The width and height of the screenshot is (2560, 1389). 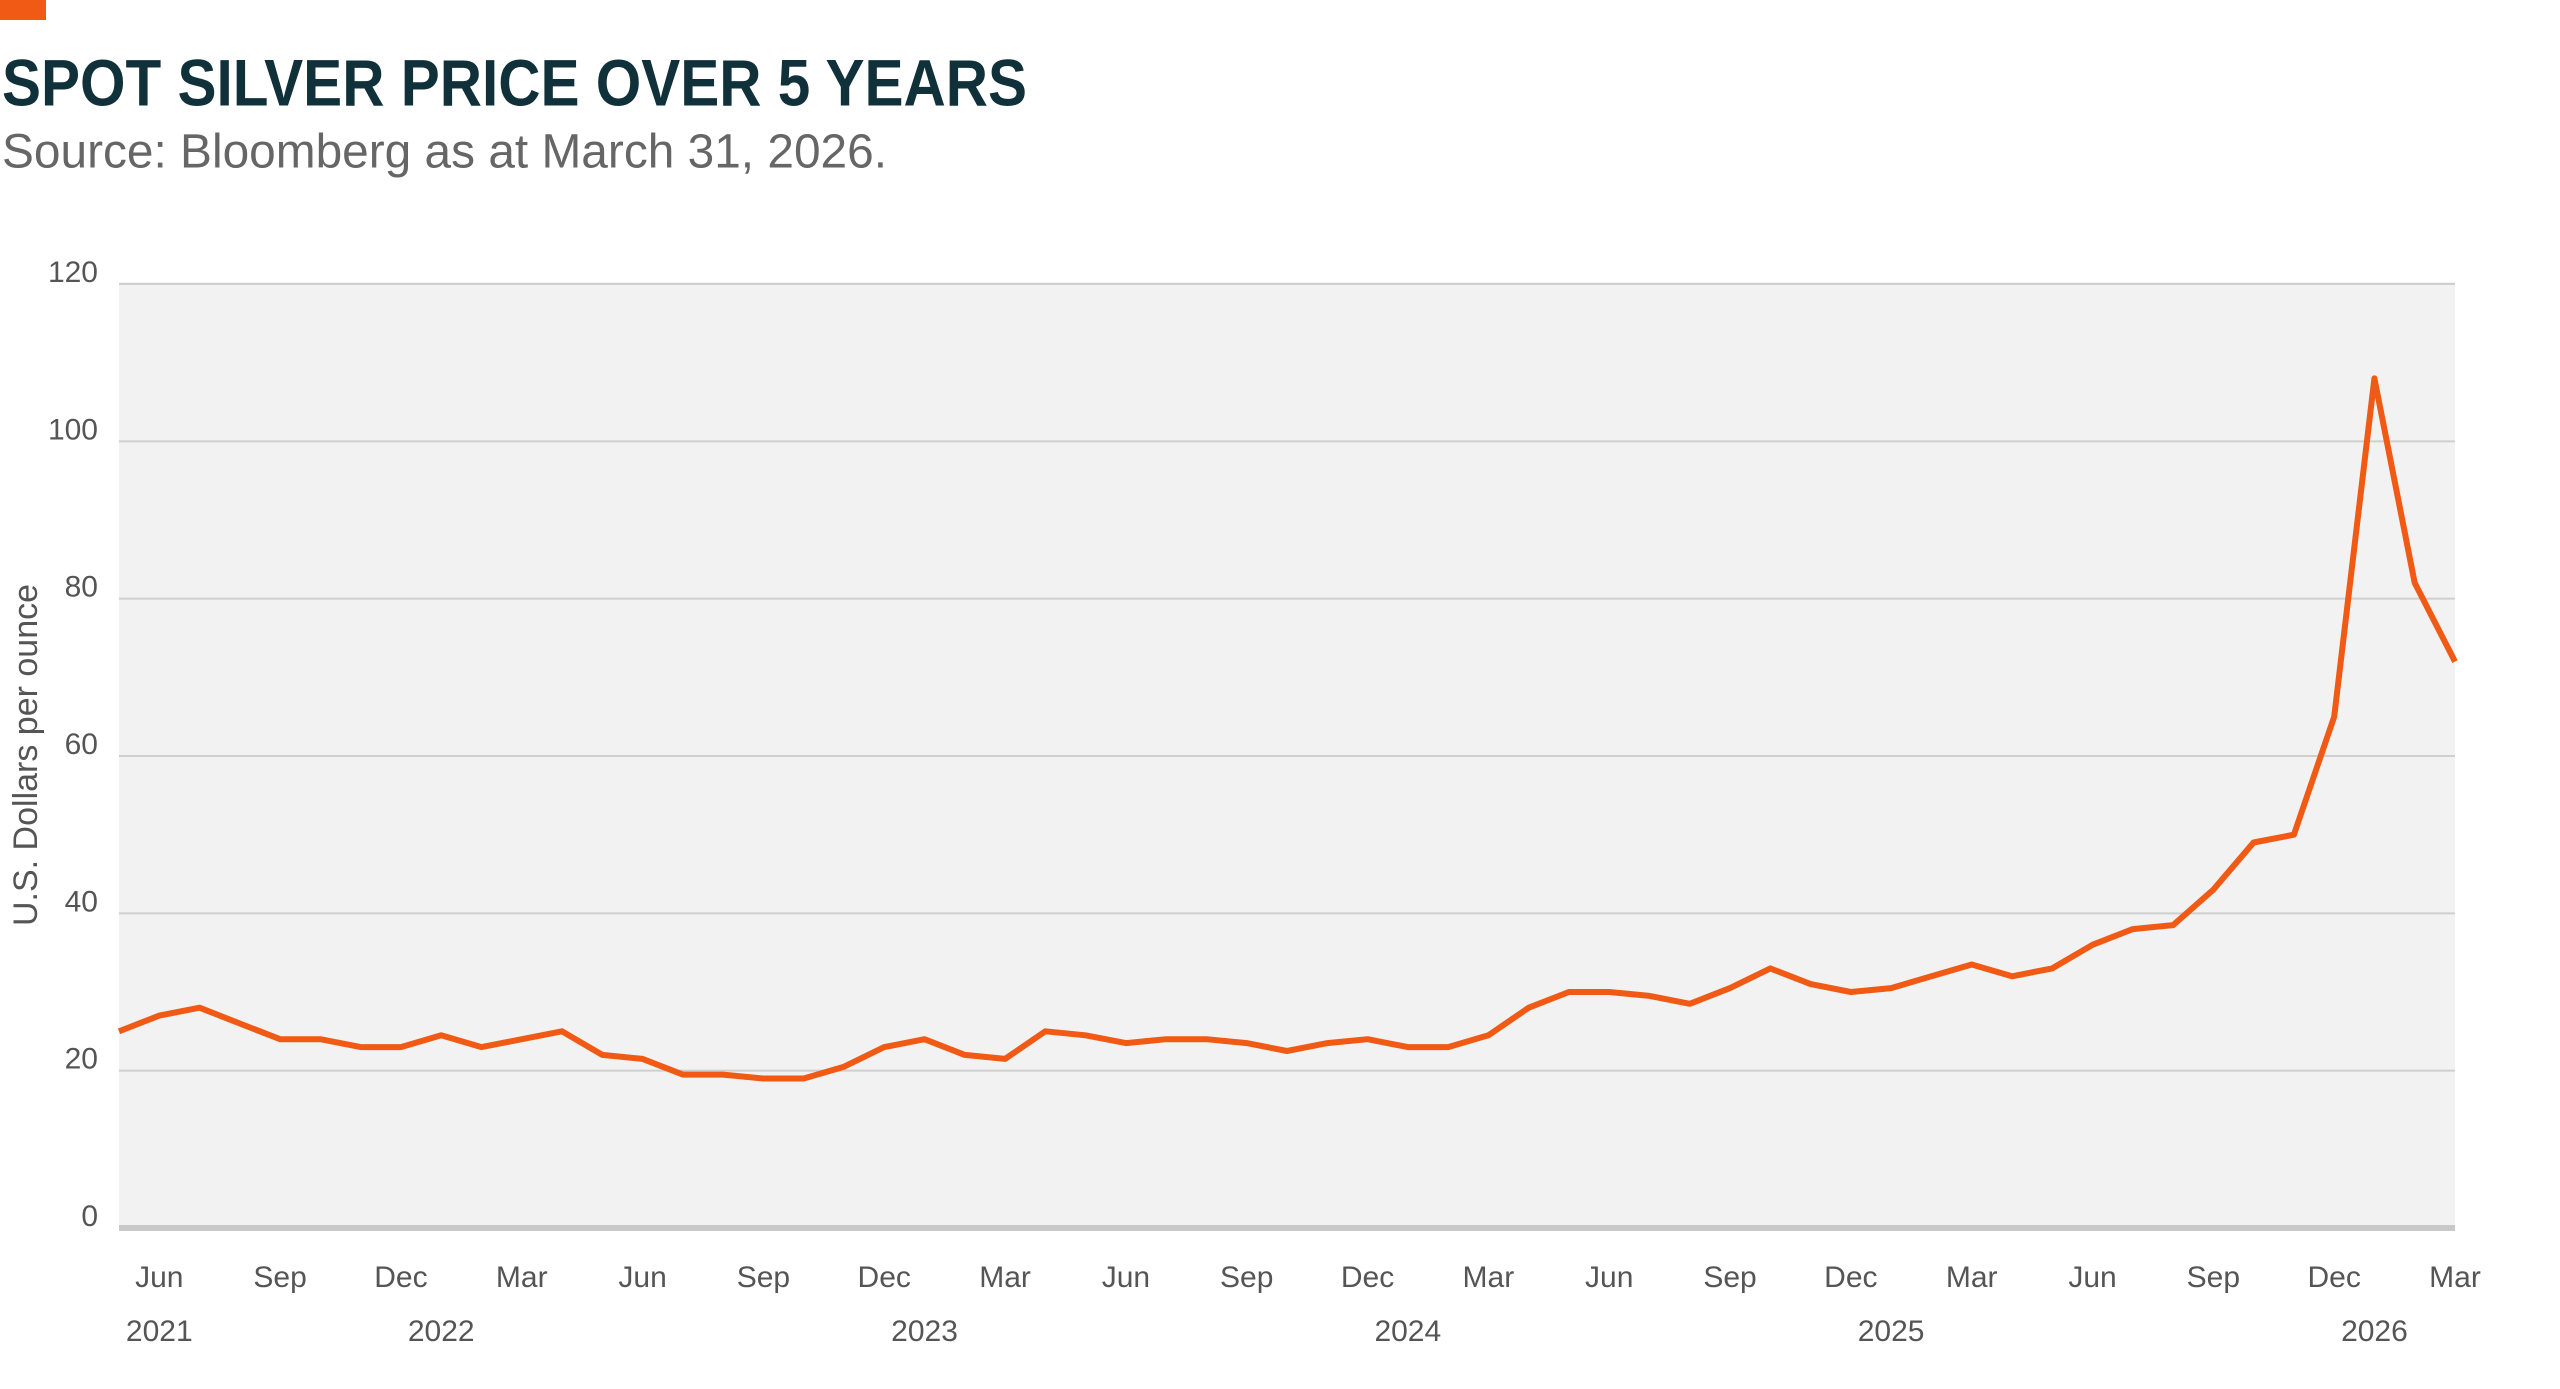 What do you see at coordinates (924, 1331) in the screenshot?
I see `x-year-label: 2023` at bounding box center [924, 1331].